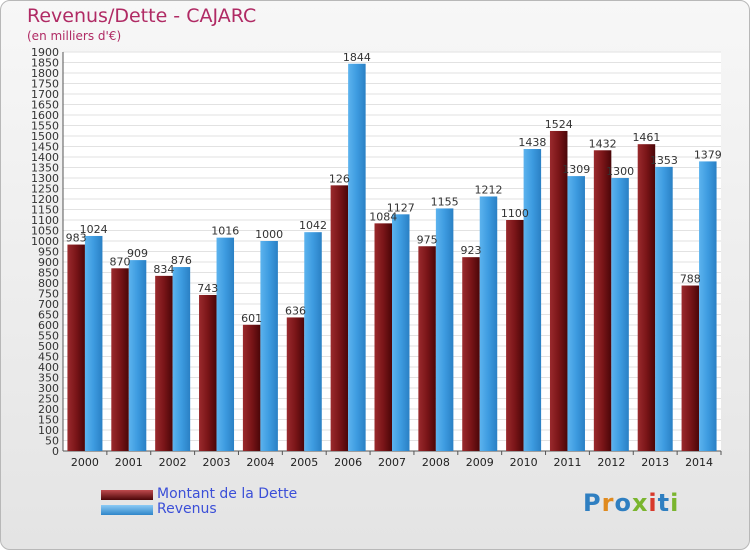 The image size is (750, 550). What do you see at coordinates (260, 462) in the screenshot?
I see `x-tick-label: 2004` at bounding box center [260, 462].